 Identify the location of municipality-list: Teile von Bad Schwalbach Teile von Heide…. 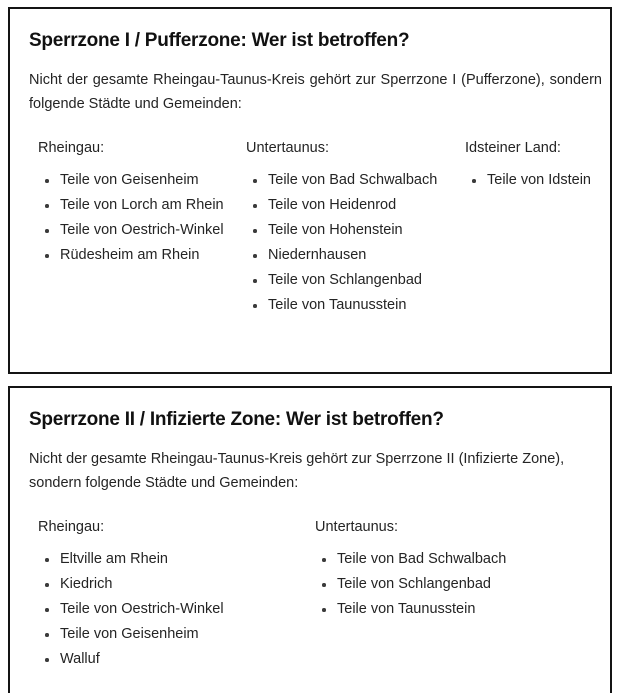
(348, 243).